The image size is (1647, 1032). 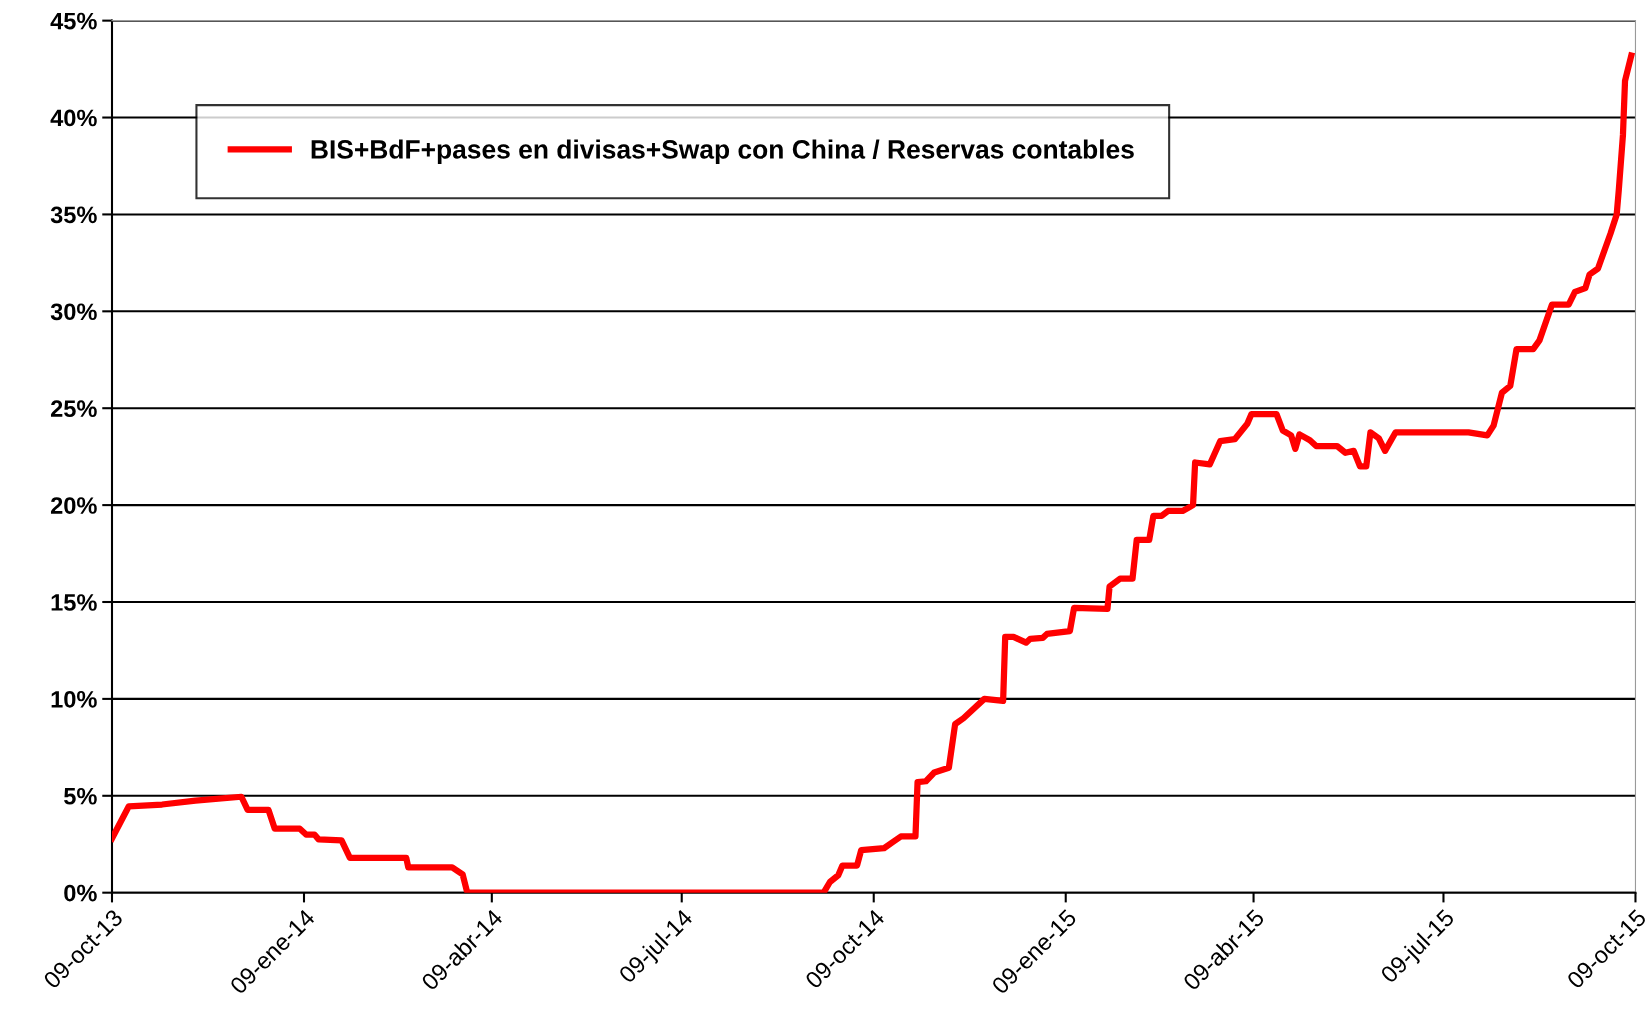 I want to click on y-tick-label: 15%, so click(x=74, y=602).